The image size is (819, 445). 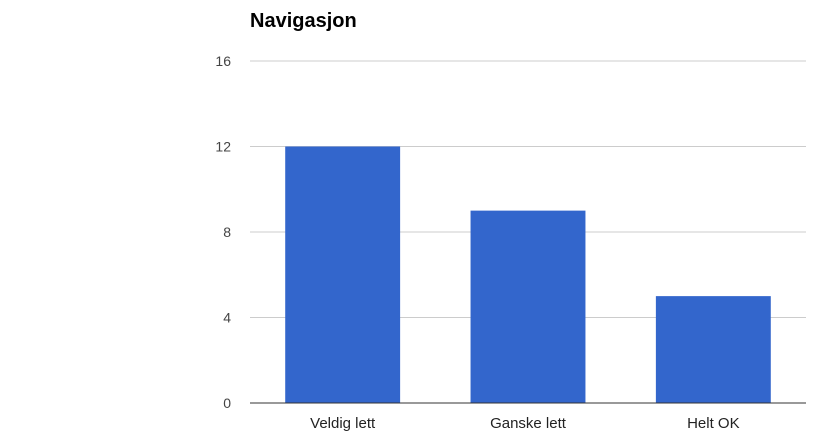 I want to click on x-axis-category-labels: Veldig lett Ganske lett Helt OK, so click(x=524, y=423).